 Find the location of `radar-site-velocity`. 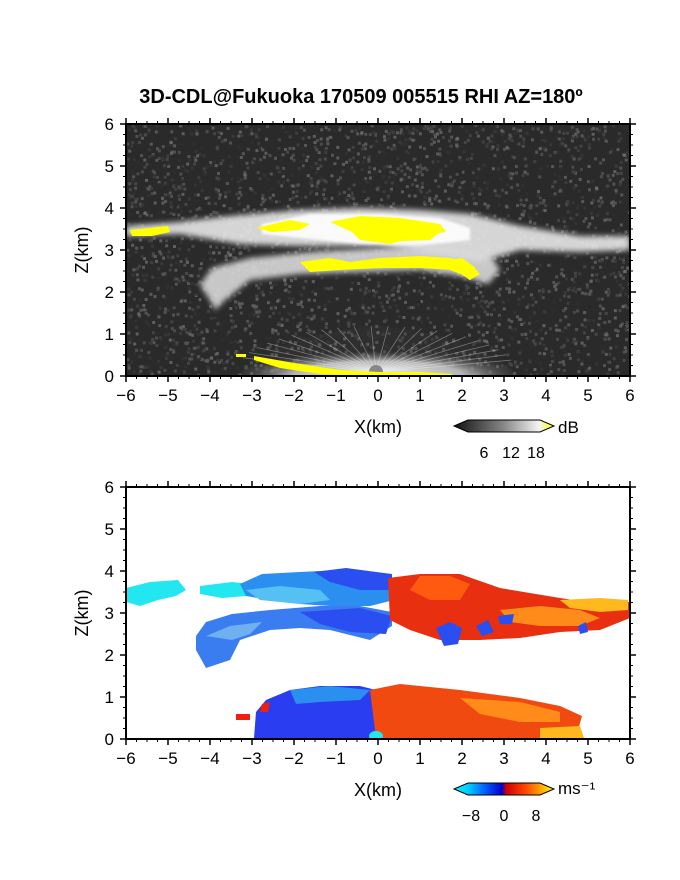

radar-site-velocity is located at coordinates (376, 735).